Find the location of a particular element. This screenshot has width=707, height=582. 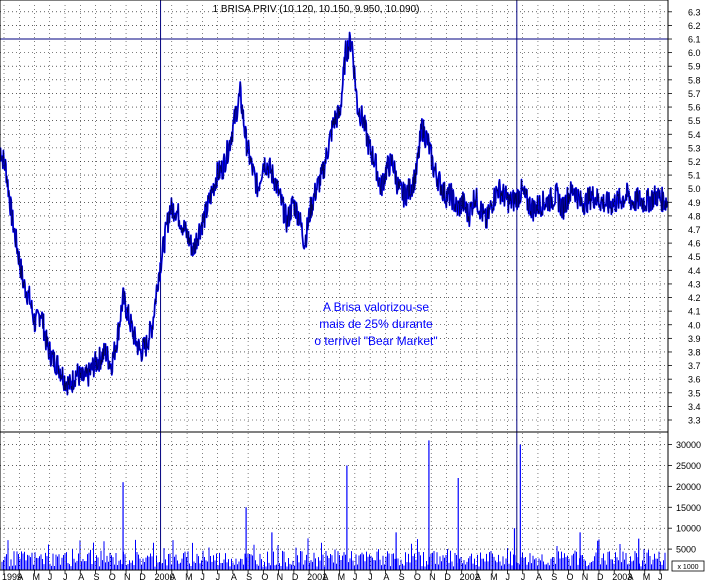

price-tick-label: 4.8 is located at coordinates (694, 216).